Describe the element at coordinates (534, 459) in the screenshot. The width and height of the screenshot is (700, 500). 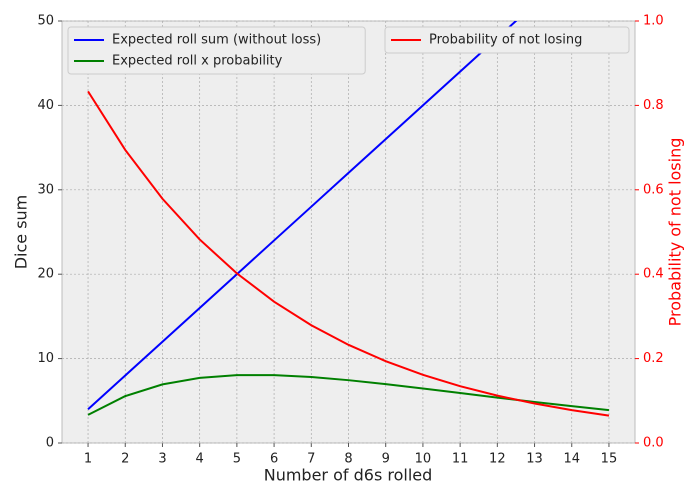
I see `x-tick-label: 13` at that location.